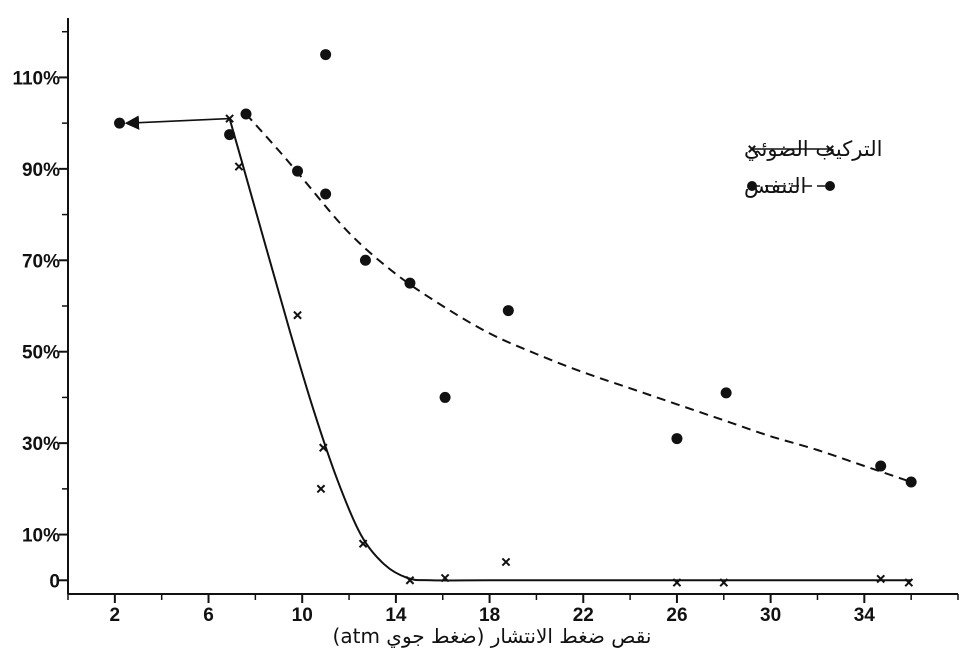 The height and width of the screenshot is (666, 960). I want to click on x-tick-label: 22, so click(583, 615).